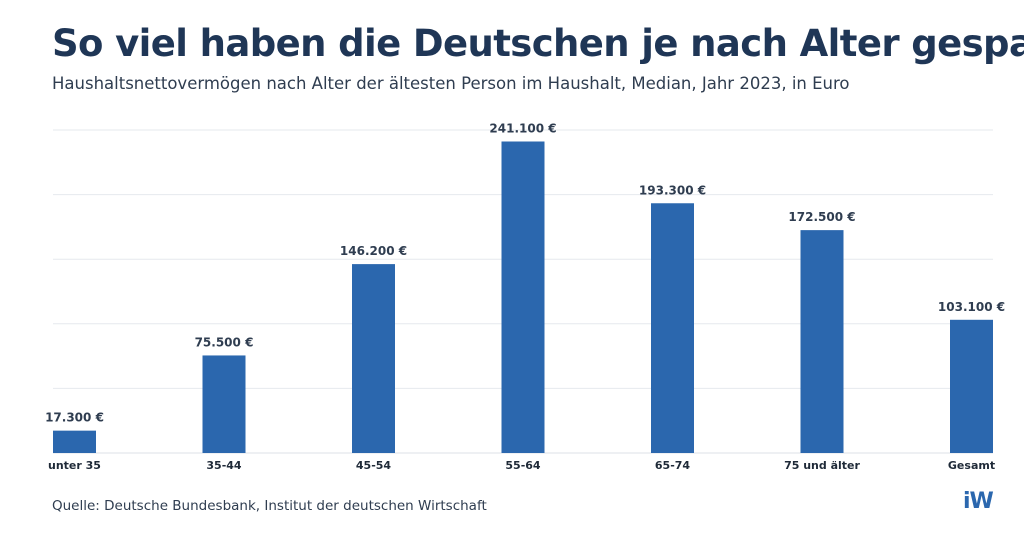 Image resolution: width=1024 pixels, height=547 pixels. What do you see at coordinates (523, 465) in the screenshot?
I see `x-tick-label-3: 55-64` at bounding box center [523, 465].